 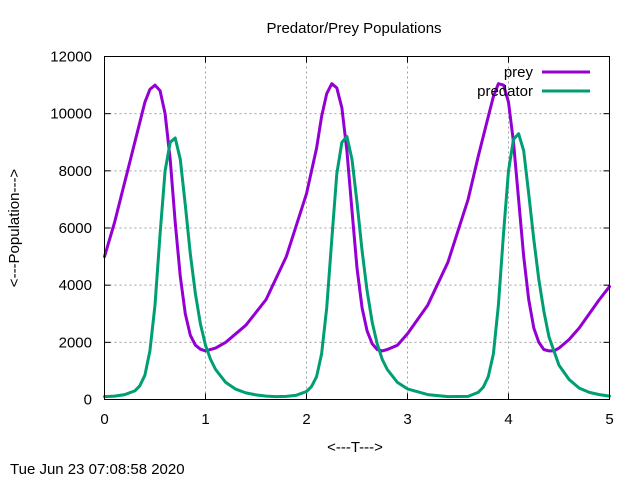 I want to click on legend-label-predator: predator, so click(x=505, y=91).